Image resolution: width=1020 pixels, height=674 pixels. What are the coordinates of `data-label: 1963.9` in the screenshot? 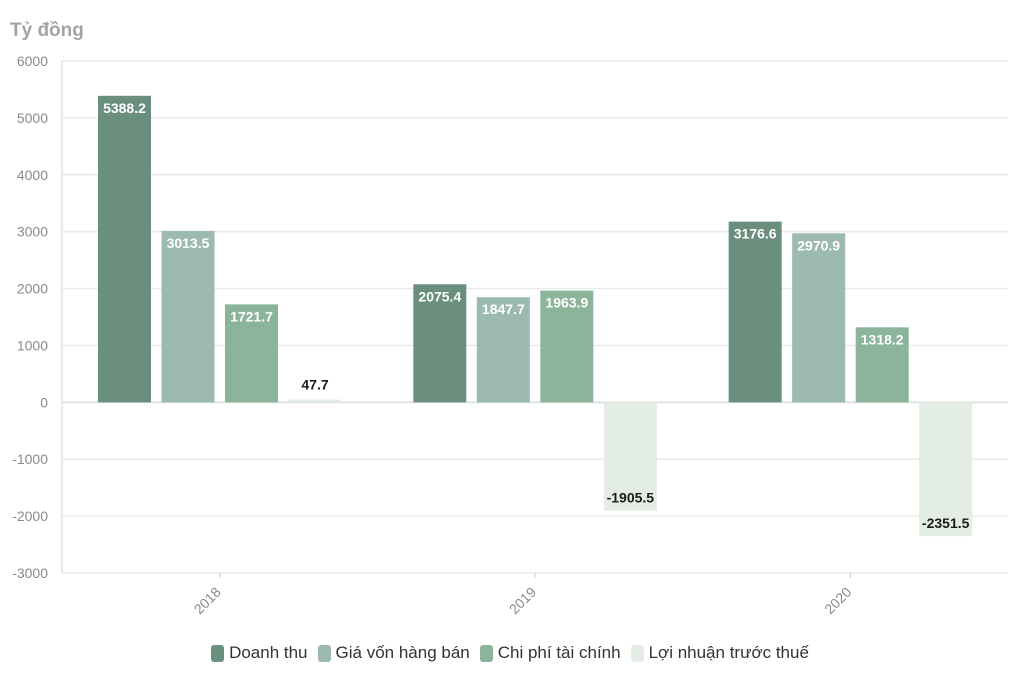 It's located at (566, 303).